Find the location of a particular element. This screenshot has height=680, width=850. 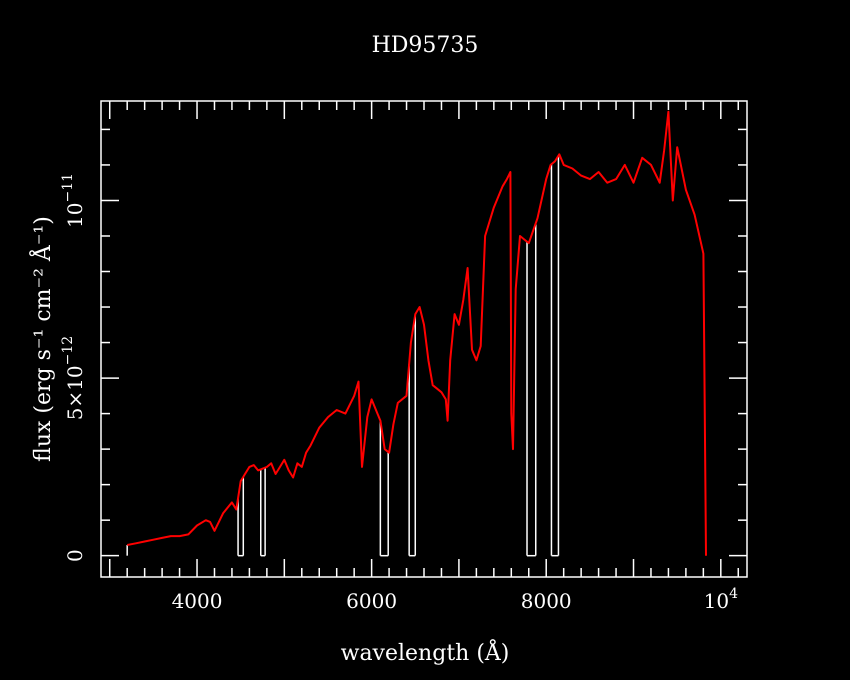

chart-title: HD95735 is located at coordinates (425, 45).